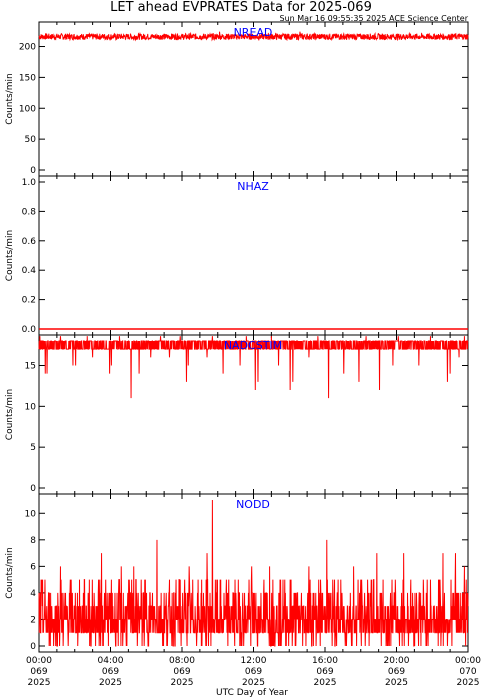 This screenshot has height=700, width=482. What do you see at coordinates (111, 661) in the screenshot?
I see `x-tick-label: 04:00` at bounding box center [111, 661].